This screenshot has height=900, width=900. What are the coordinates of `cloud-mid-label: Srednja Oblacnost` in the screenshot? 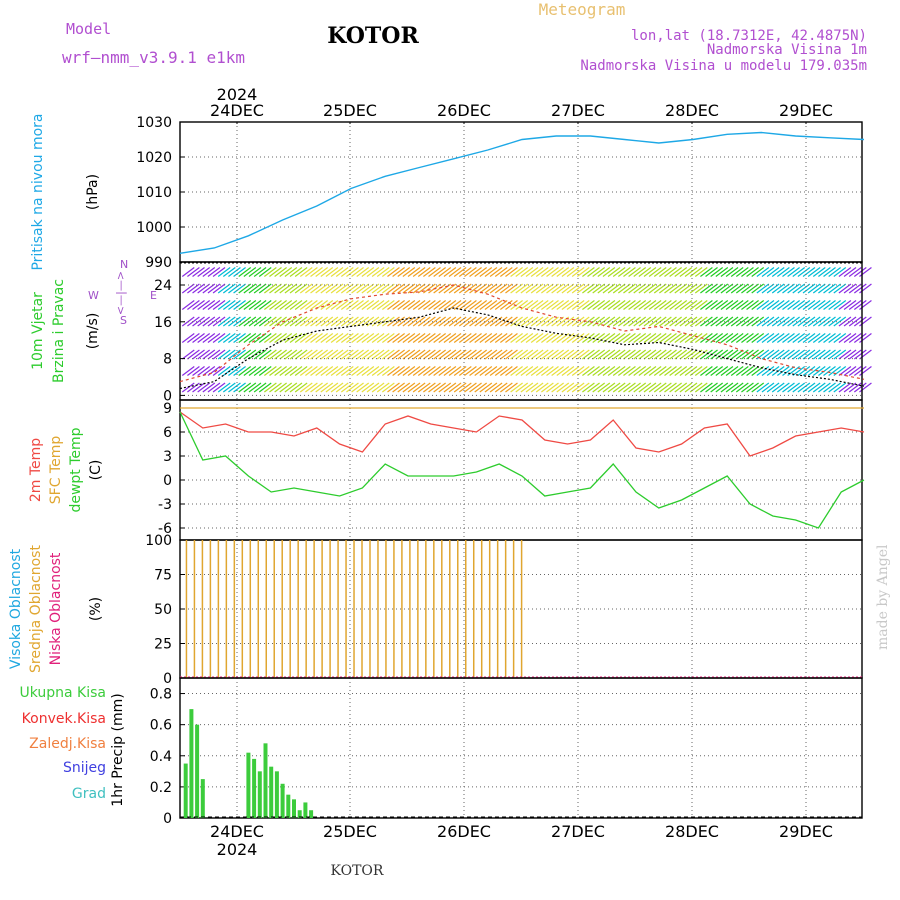 It's located at (36, 609).